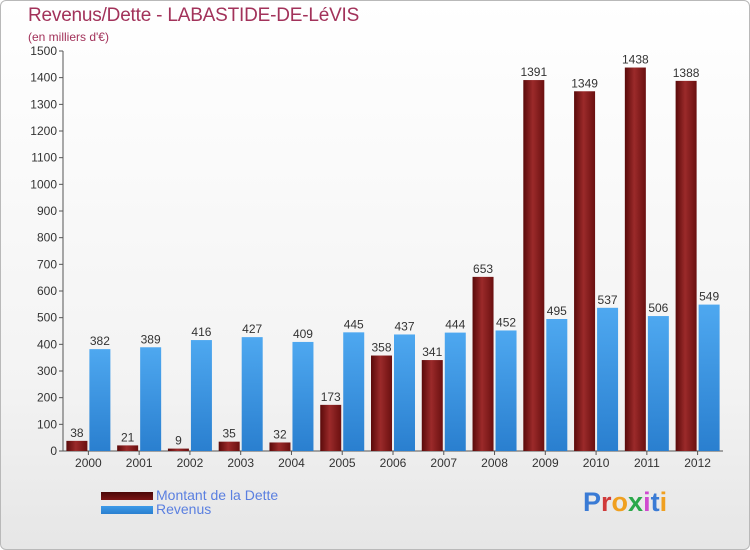  I want to click on bar-revenus-2010, so click(608, 379).